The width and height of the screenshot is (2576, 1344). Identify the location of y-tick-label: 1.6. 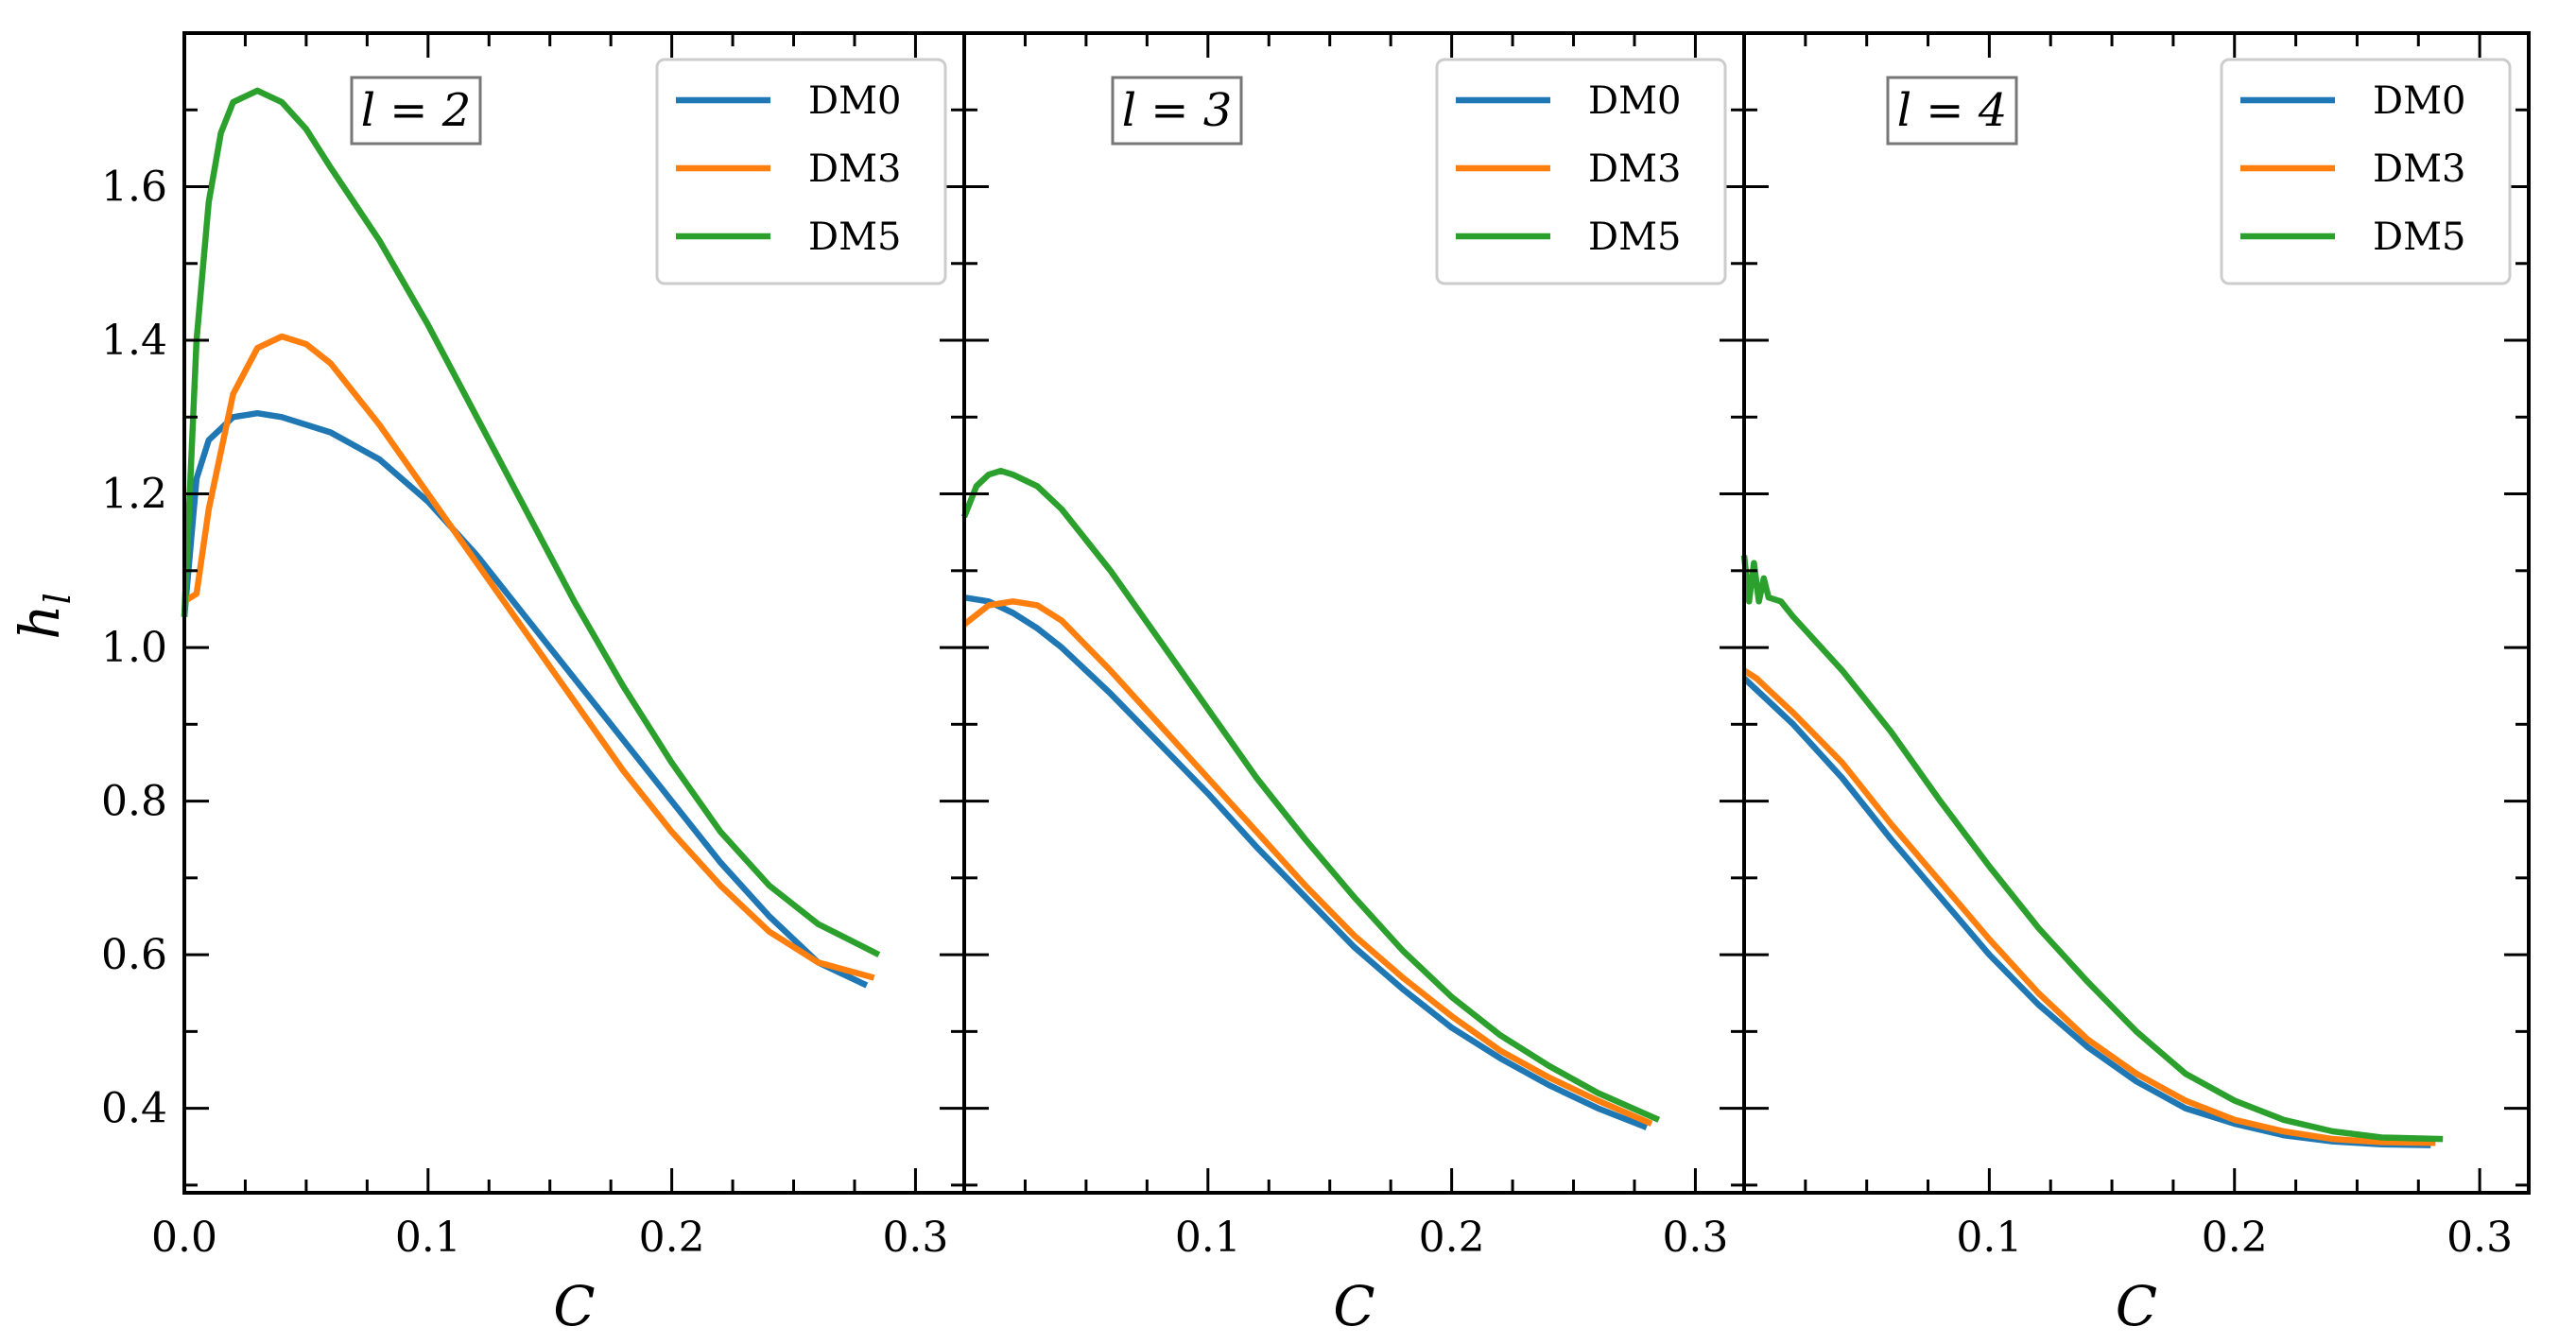
(134, 188).